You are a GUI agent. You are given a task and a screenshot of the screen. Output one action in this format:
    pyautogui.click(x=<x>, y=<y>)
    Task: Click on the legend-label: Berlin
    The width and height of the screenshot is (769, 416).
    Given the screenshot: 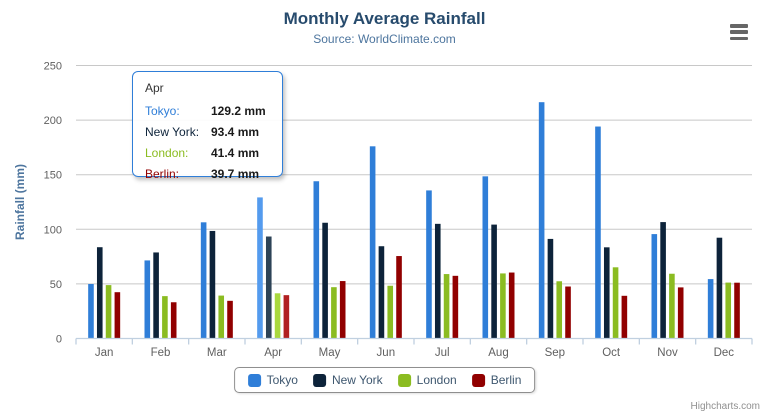 What is the action you would take?
    pyautogui.click(x=506, y=380)
    